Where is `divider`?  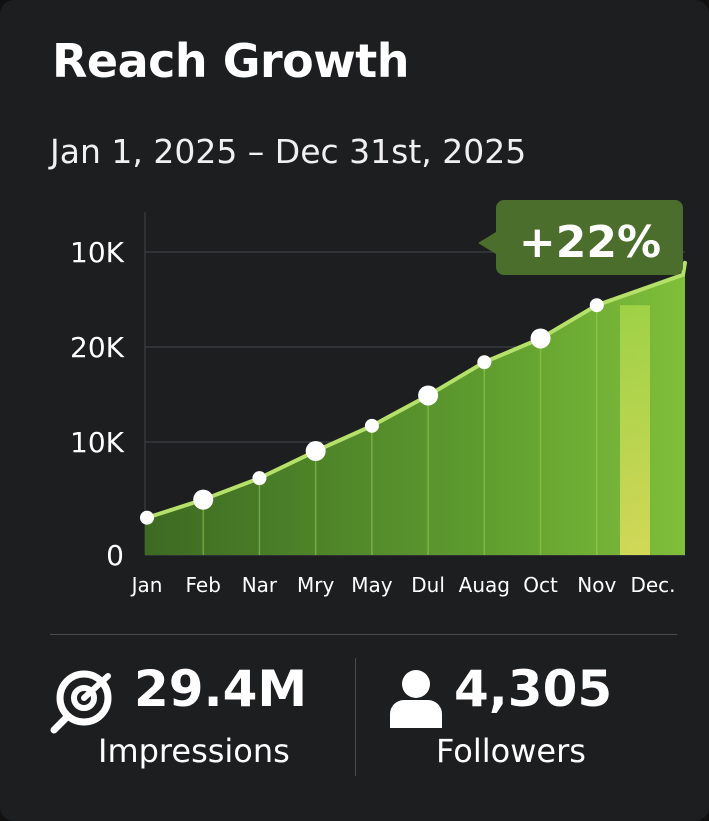 divider is located at coordinates (363, 634).